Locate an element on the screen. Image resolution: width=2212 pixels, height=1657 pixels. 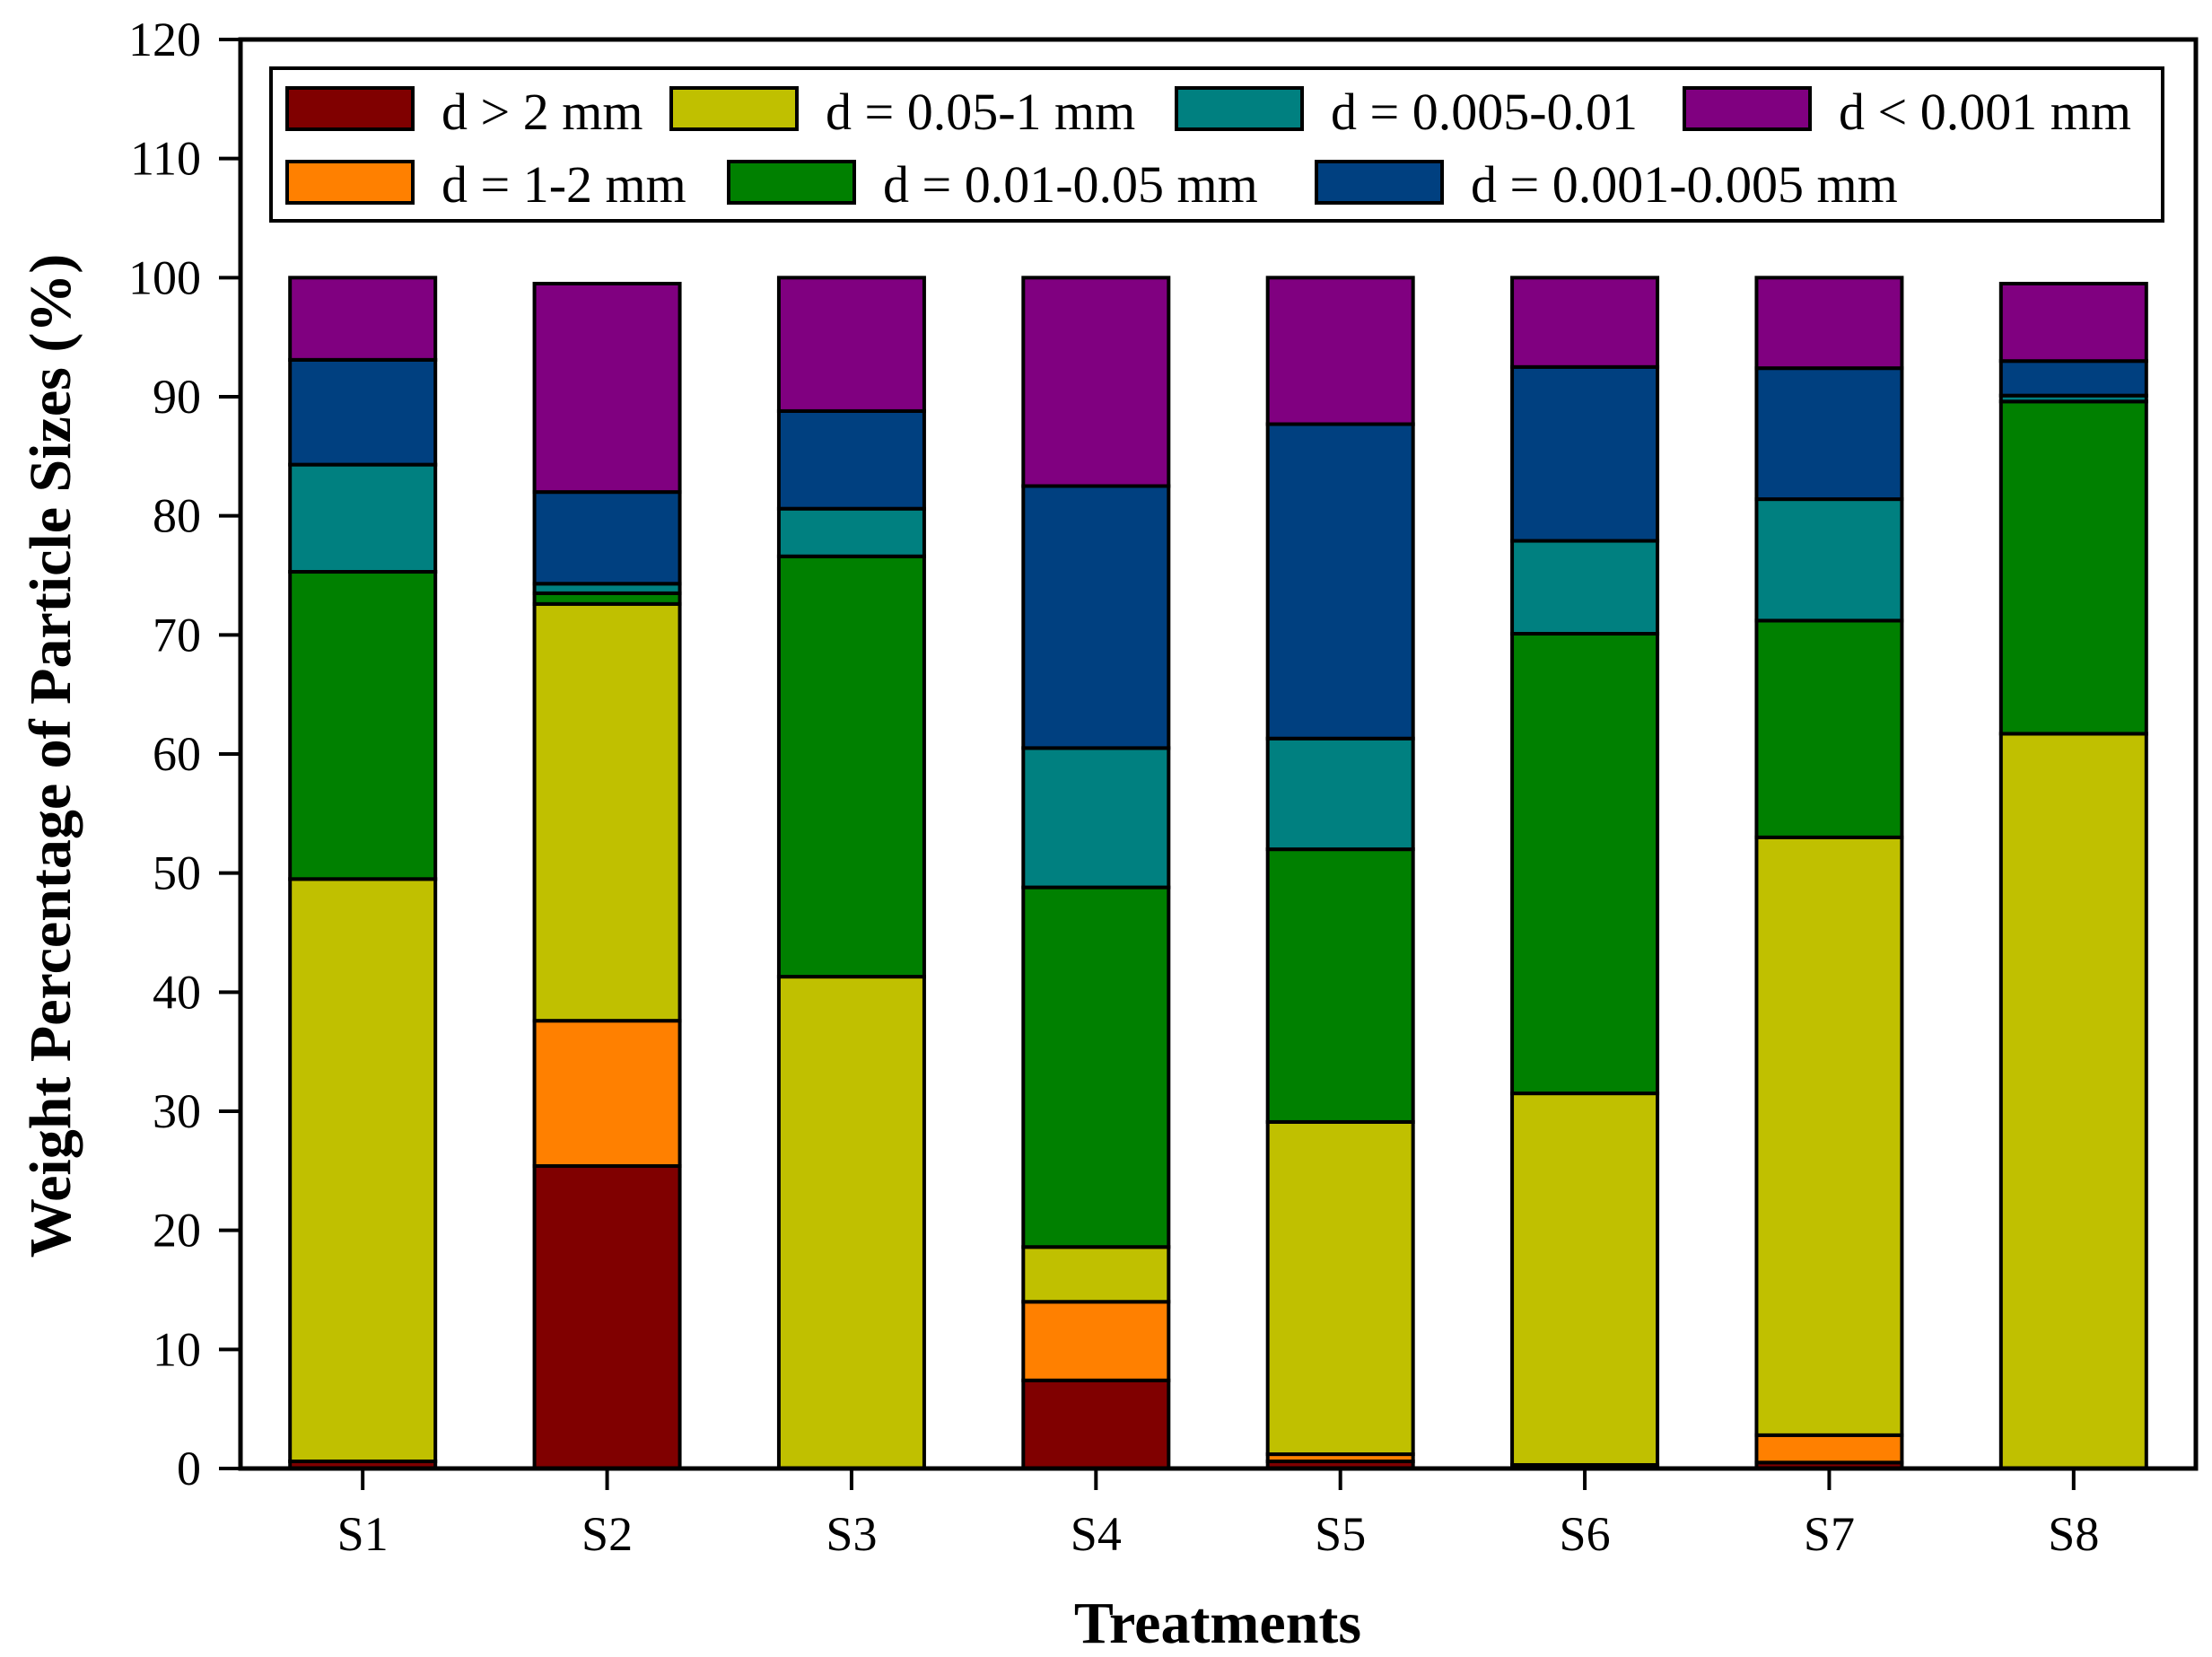
y-tick-label-100: 100 is located at coordinates (164, 277).